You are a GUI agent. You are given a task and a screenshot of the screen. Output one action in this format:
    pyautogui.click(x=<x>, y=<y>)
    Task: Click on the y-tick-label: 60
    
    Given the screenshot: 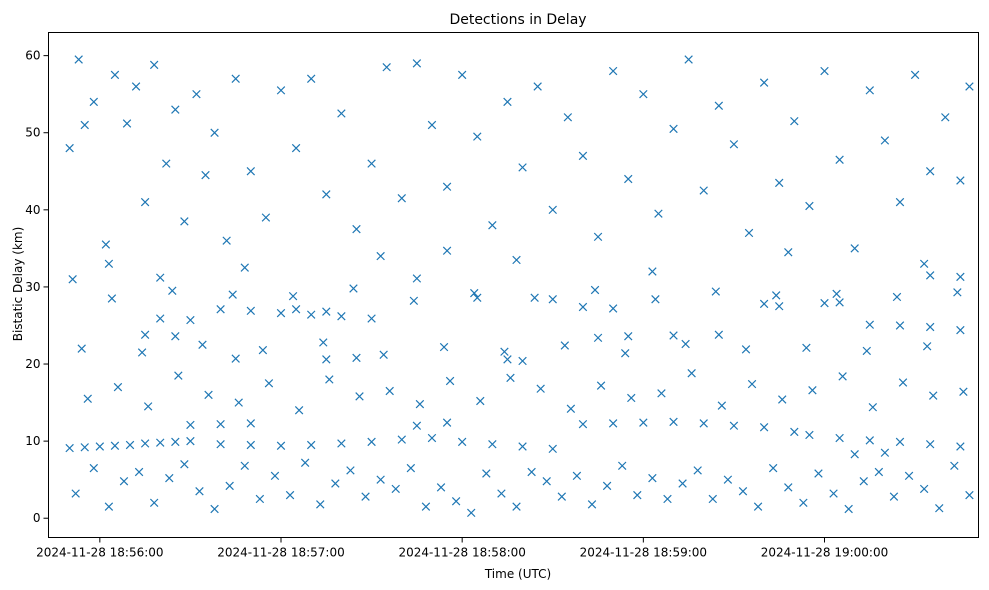 What is the action you would take?
    pyautogui.click(x=32, y=56)
    